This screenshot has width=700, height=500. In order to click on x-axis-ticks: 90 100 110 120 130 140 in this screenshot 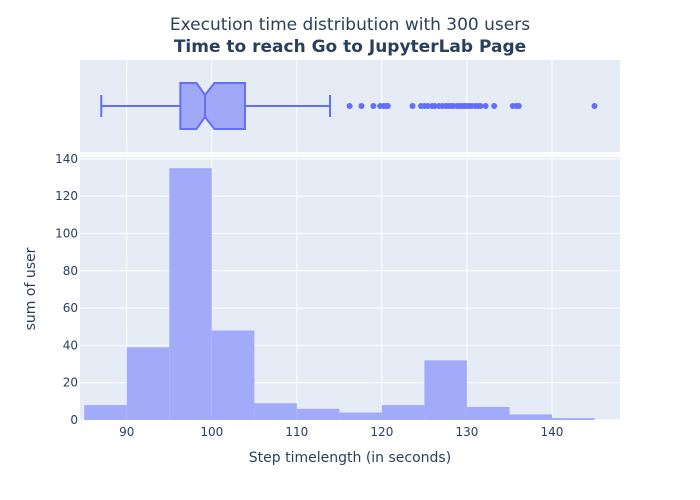, I will do `click(341, 432)`.